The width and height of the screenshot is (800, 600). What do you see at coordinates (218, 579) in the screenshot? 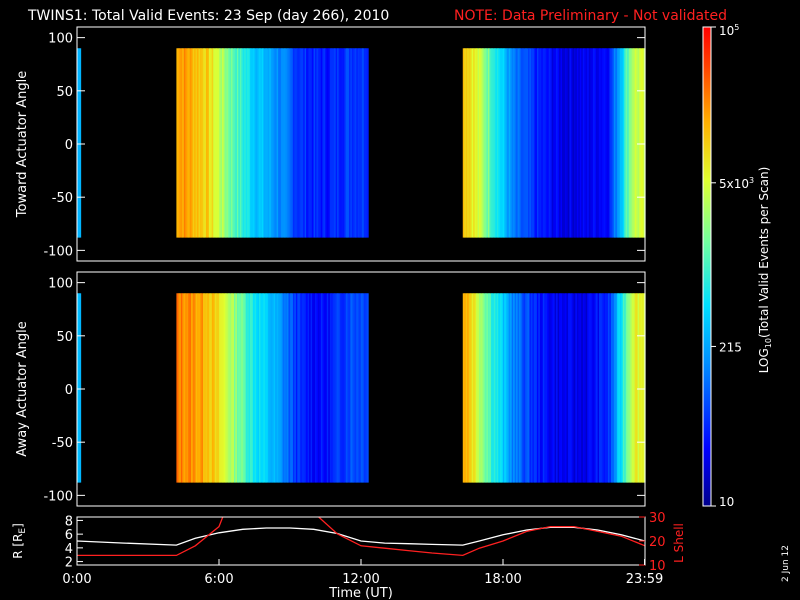
I see `x-tick-label: 6:00` at bounding box center [218, 579].